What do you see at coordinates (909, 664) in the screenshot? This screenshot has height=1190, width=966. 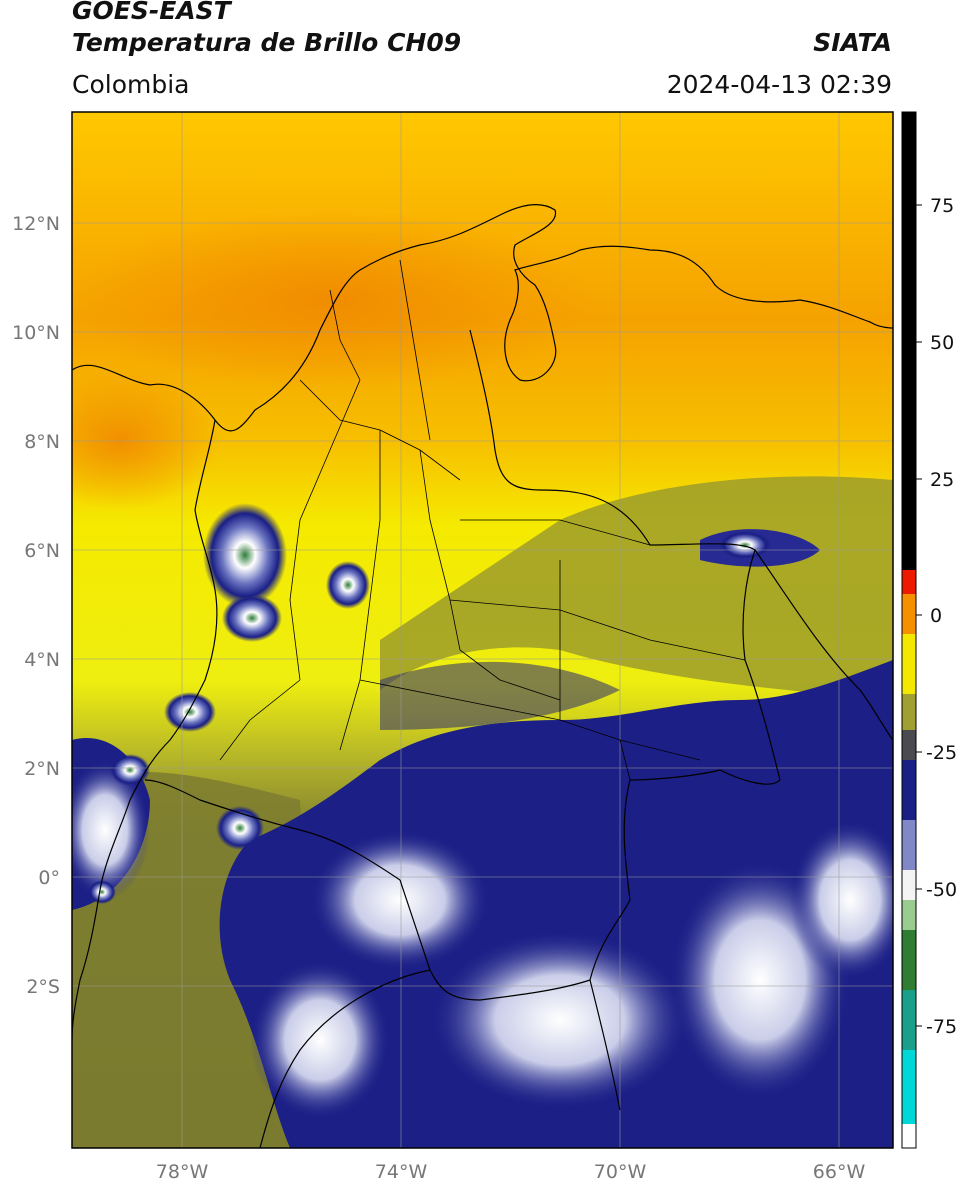 I see `colorbar-yellow` at bounding box center [909, 664].